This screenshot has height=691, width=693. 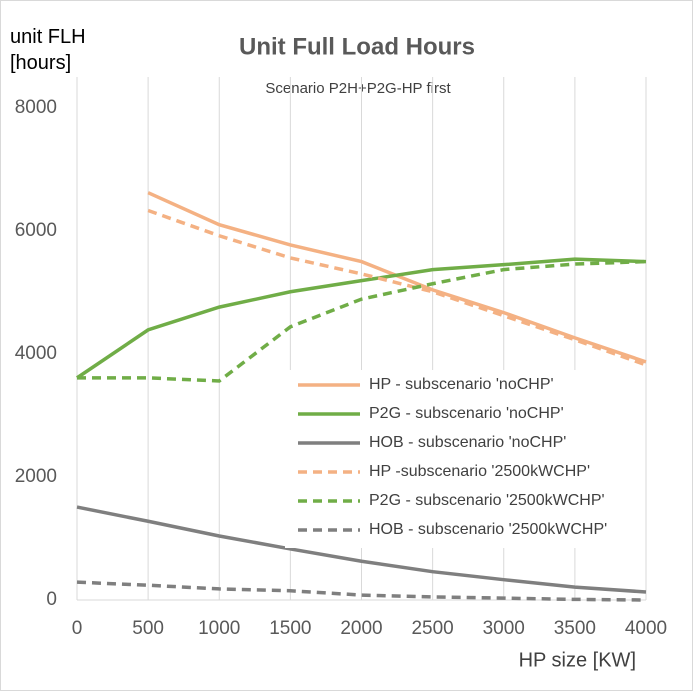 I want to click on y-tick-label: 4000, so click(x=36, y=353).